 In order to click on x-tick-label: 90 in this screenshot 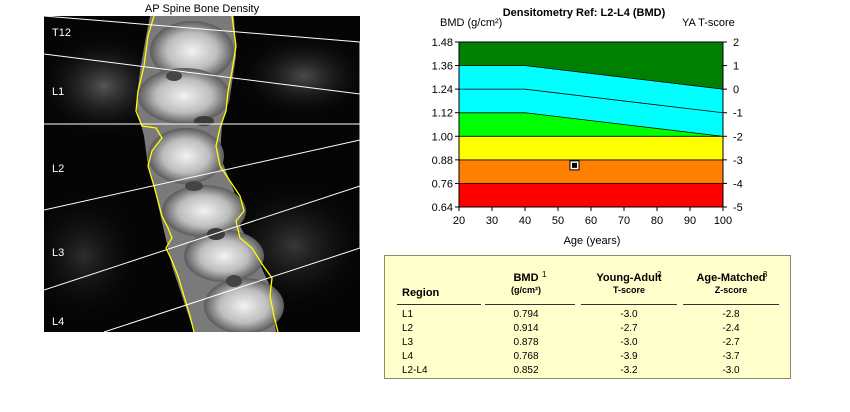, I will do `click(690, 221)`.